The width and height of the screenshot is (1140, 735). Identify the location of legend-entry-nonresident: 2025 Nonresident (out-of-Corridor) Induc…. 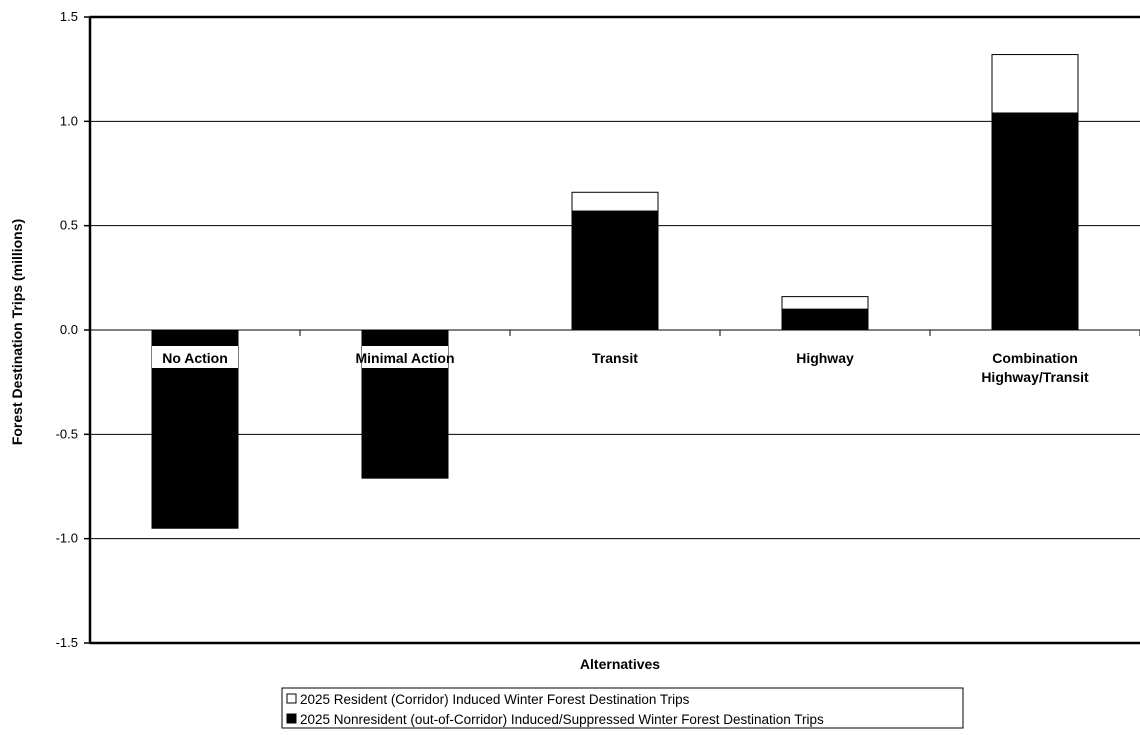
(562, 719).